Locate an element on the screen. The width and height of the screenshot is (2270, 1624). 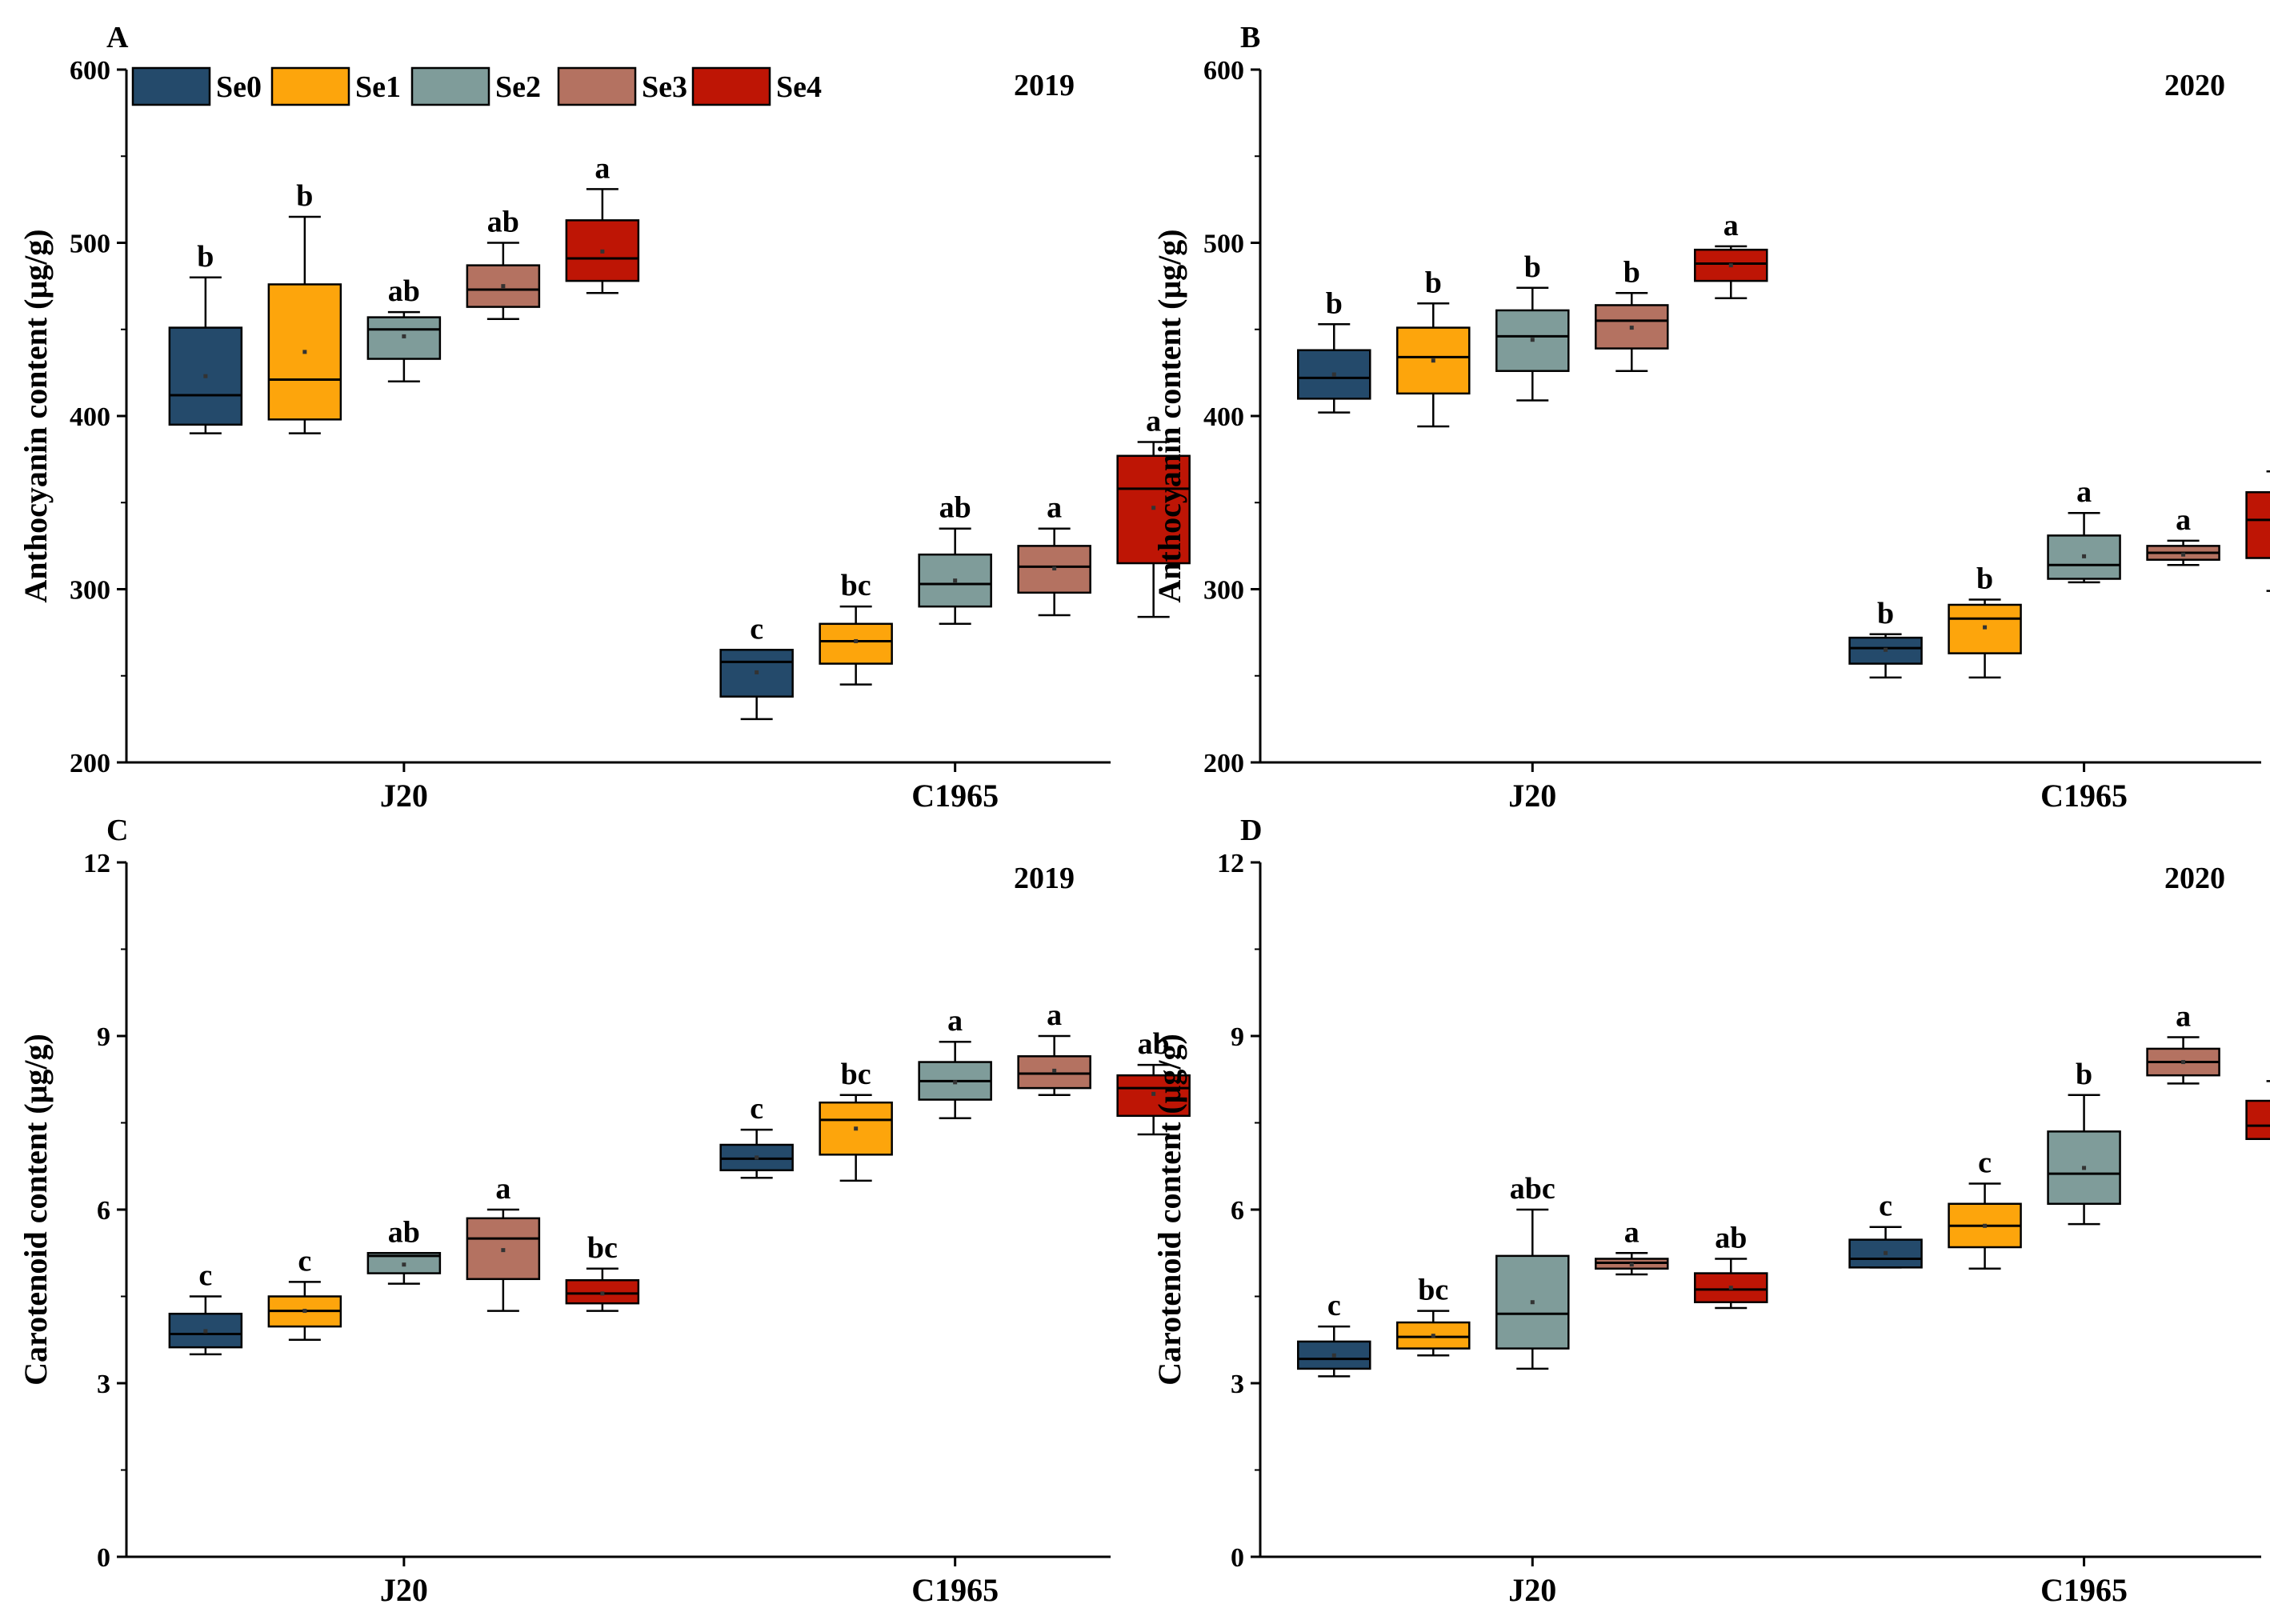
box-Se4-C1965: ab is located at coordinates (1153, 1081).